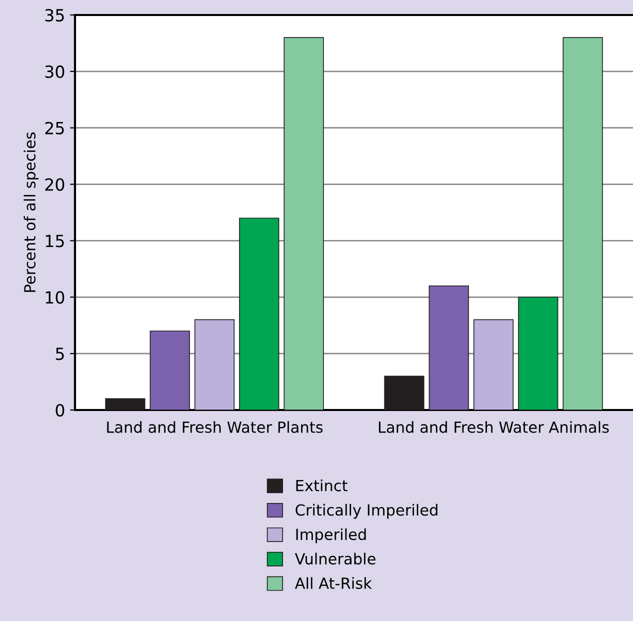 The height and width of the screenshot is (621, 633). Describe the element at coordinates (60, 410) in the screenshot. I see `y-tick-label: 0` at that location.